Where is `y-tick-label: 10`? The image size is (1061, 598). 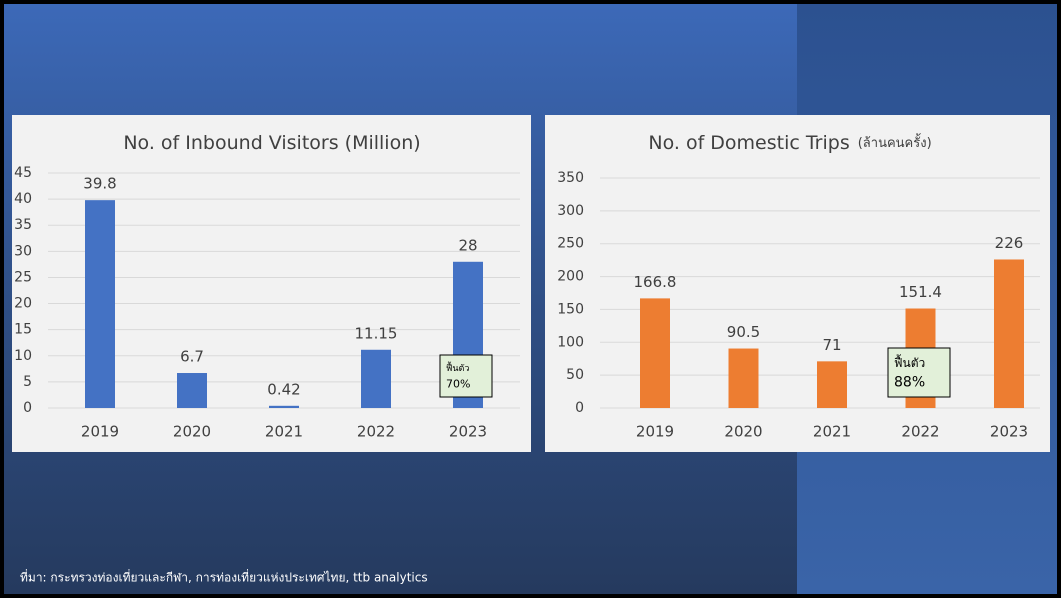 y-tick-label: 10 is located at coordinates (23, 356).